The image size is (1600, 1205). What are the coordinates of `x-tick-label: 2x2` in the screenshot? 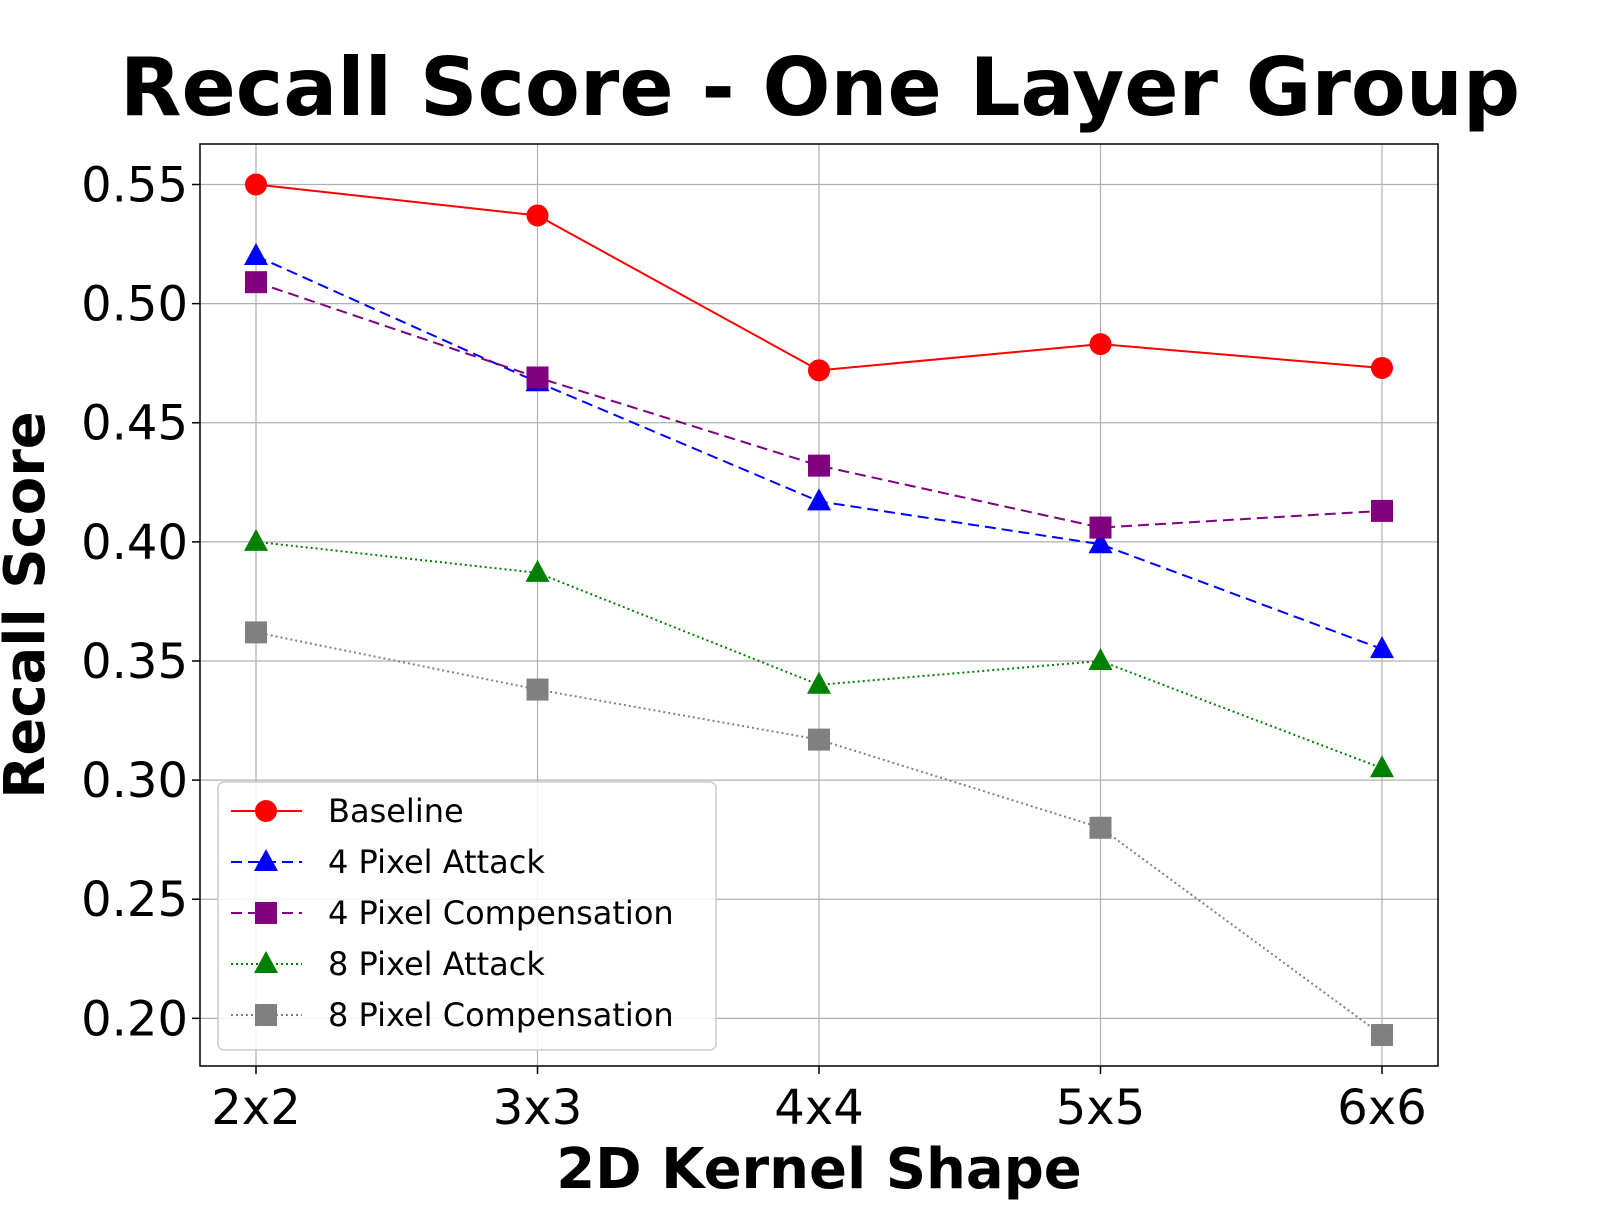 It's located at (255, 1108).